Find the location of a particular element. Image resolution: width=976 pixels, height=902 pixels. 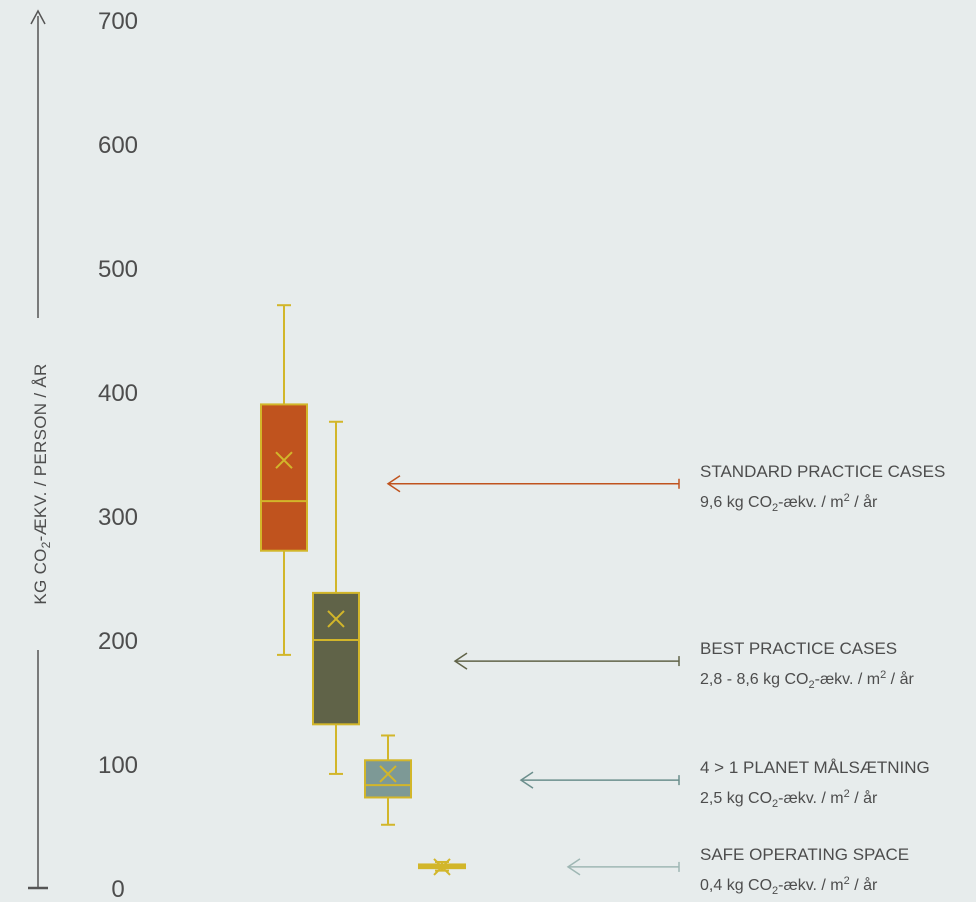

annotation-title: BEST PRACTICE CASES is located at coordinates (798, 648).